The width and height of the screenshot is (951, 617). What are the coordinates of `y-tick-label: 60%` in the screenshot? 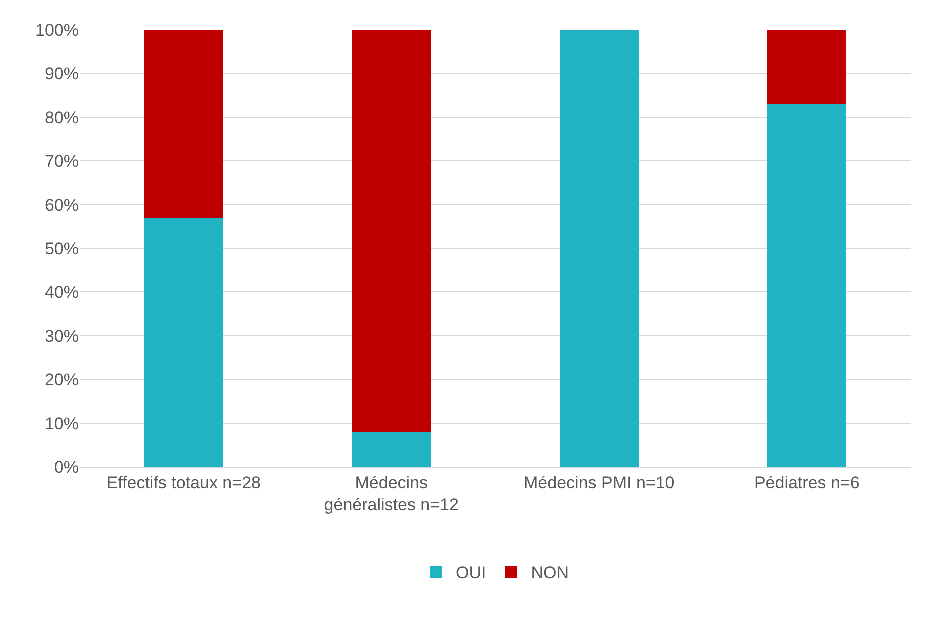 It's located at (61, 205).